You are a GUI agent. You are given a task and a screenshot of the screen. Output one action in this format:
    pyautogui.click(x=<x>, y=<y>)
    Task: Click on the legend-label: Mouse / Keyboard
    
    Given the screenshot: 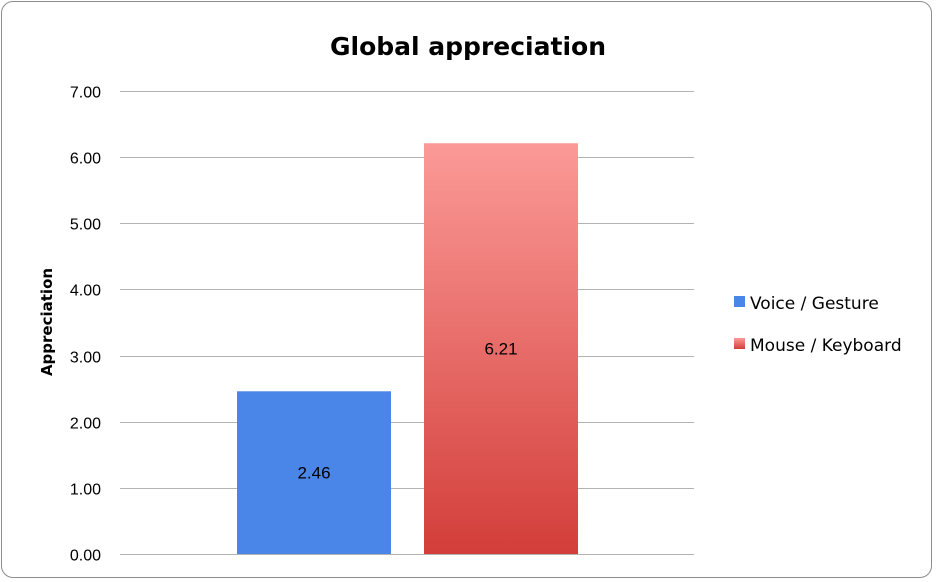 What is the action you would take?
    pyautogui.click(x=826, y=346)
    